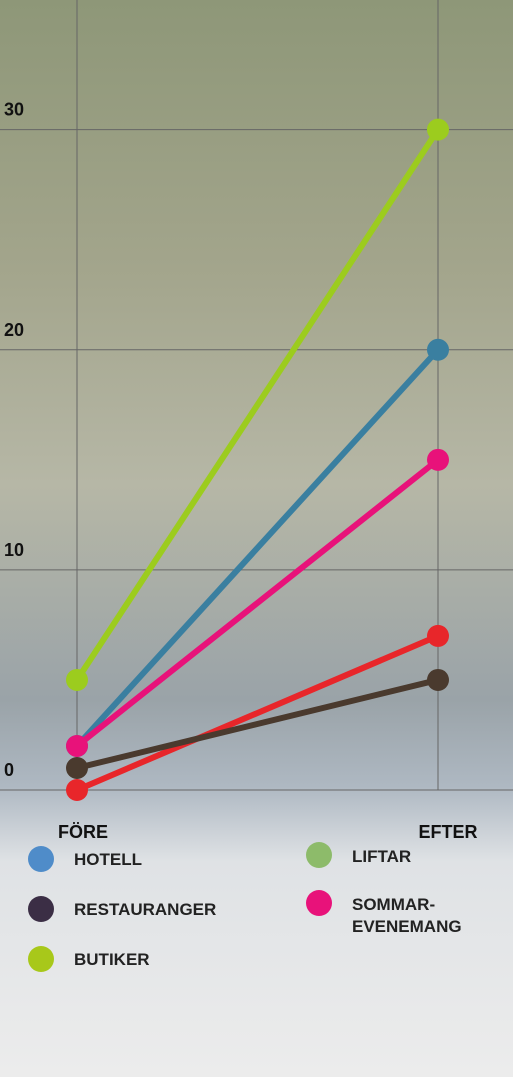 The height and width of the screenshot is (1077, 513). I want to click on legend-item: LIFTAR, so click(394, 855).